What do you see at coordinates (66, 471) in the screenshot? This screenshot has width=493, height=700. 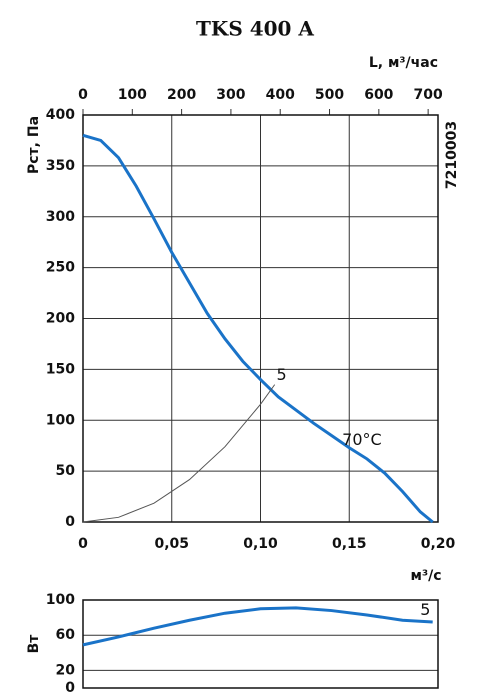 I see `y-tick-label: 50` at bounding box center [66, 471].